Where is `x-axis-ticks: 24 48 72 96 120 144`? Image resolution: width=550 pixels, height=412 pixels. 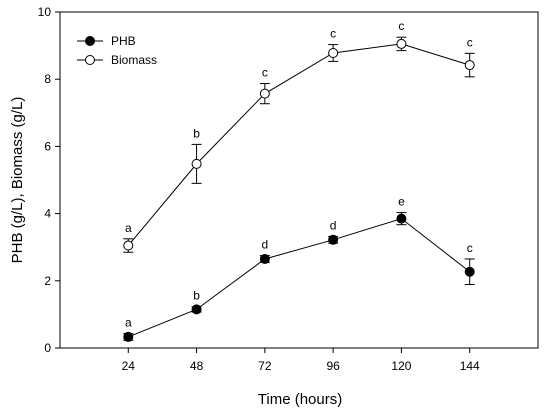
x-axis-ticks: 24 48 72 96 120 144 is located at coordinates (301, 360).